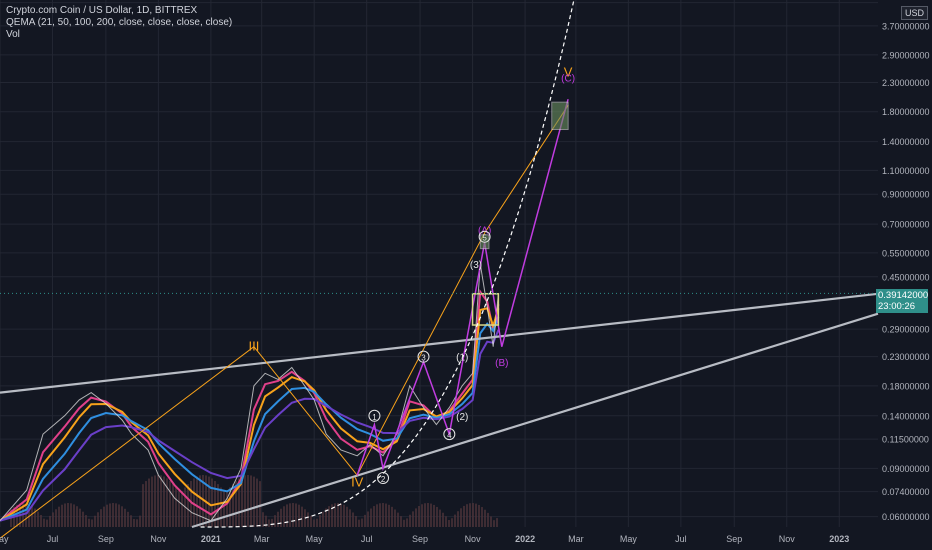 The height and width of the screenshot is (550, 932). What do you see at coordinates (484, 238) in the screenshot?
I see `wave-label: 5` at bounding box center [484, 238].